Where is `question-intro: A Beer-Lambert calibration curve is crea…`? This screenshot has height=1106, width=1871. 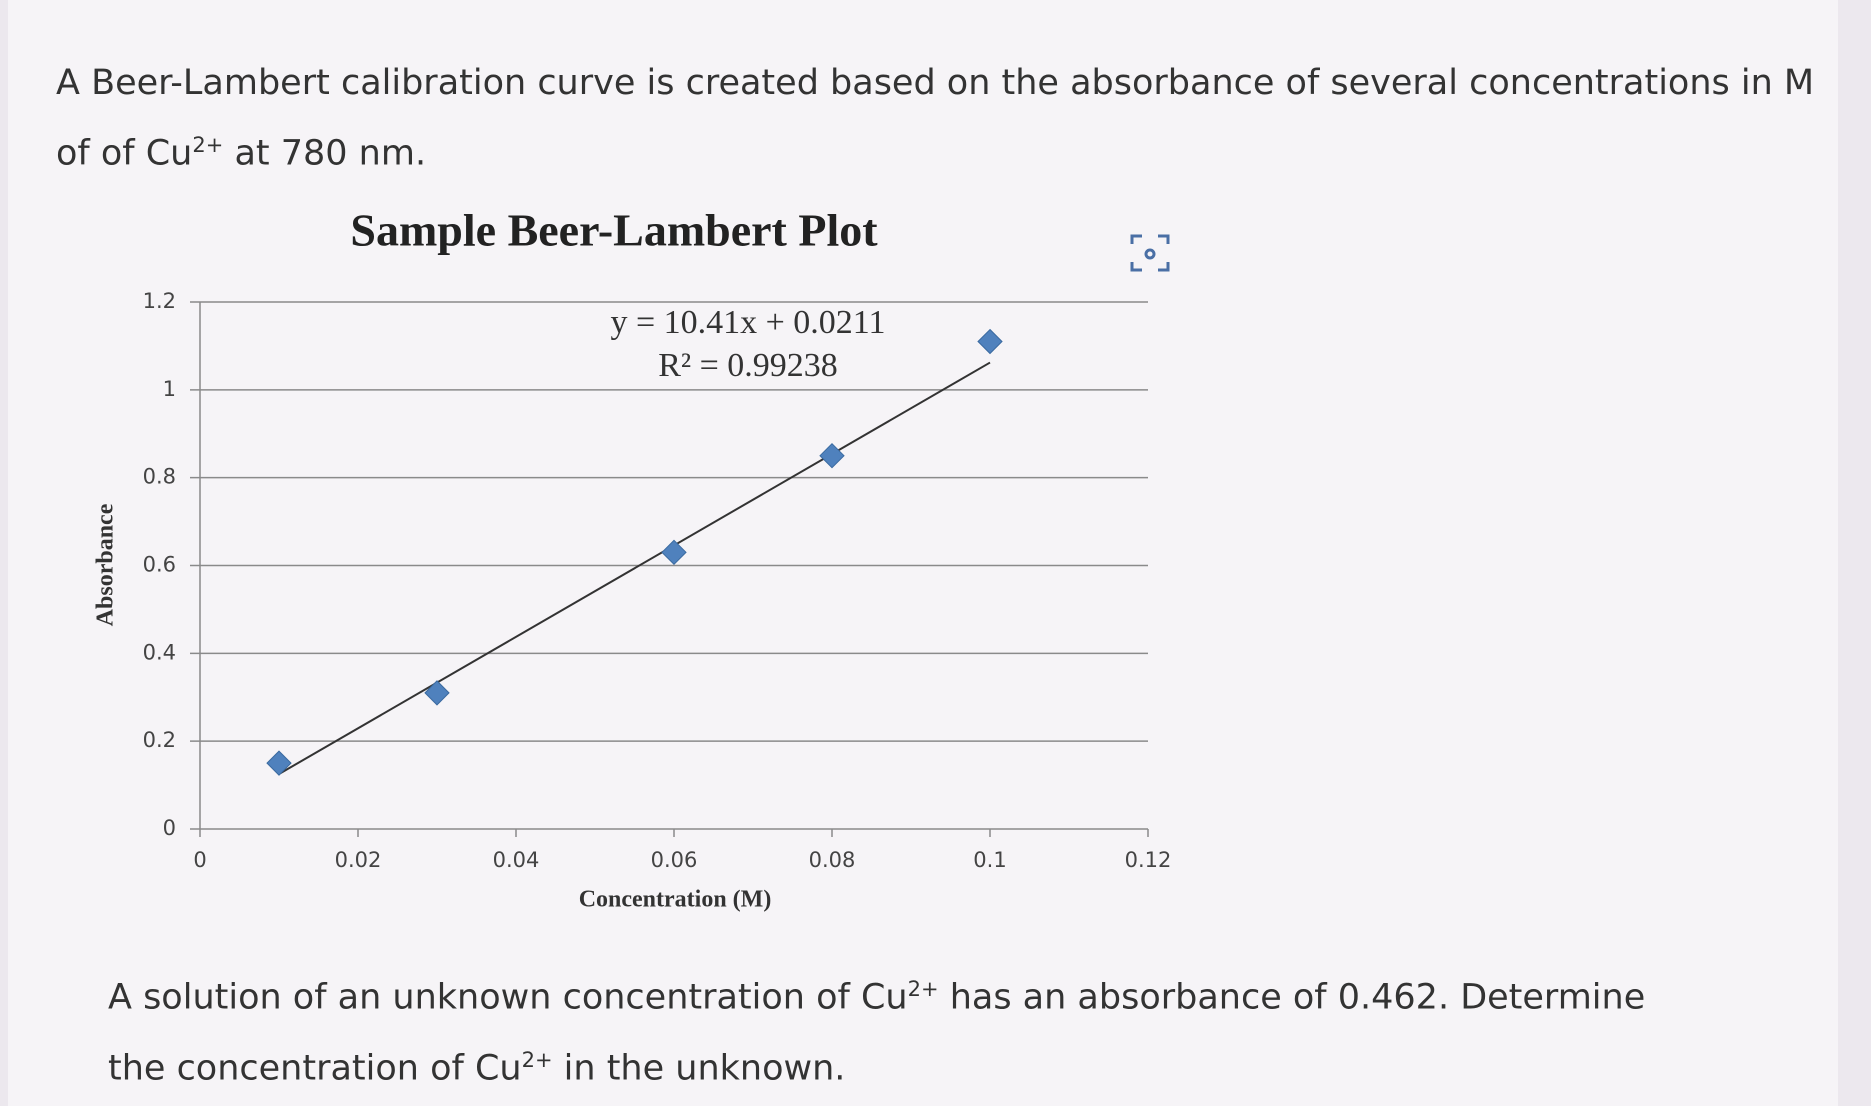 question-intro: A Beer-Lambert calibration curve is crea… is located at coordinates (946, 118).